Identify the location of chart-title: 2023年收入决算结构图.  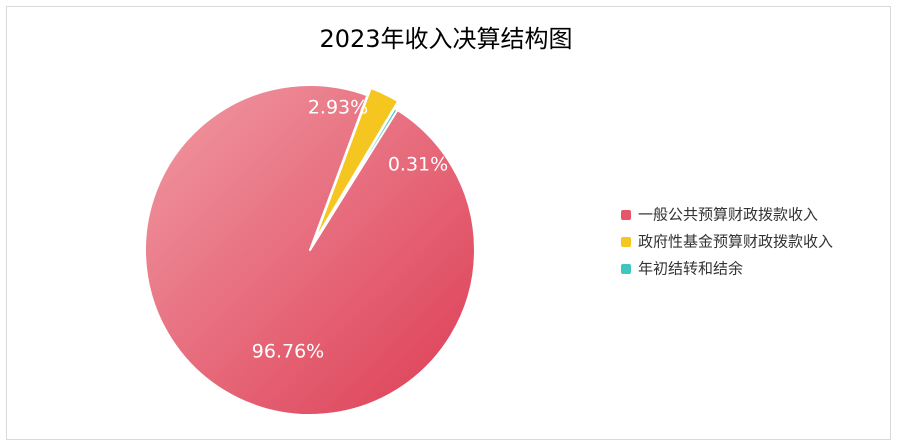
(445, 39).